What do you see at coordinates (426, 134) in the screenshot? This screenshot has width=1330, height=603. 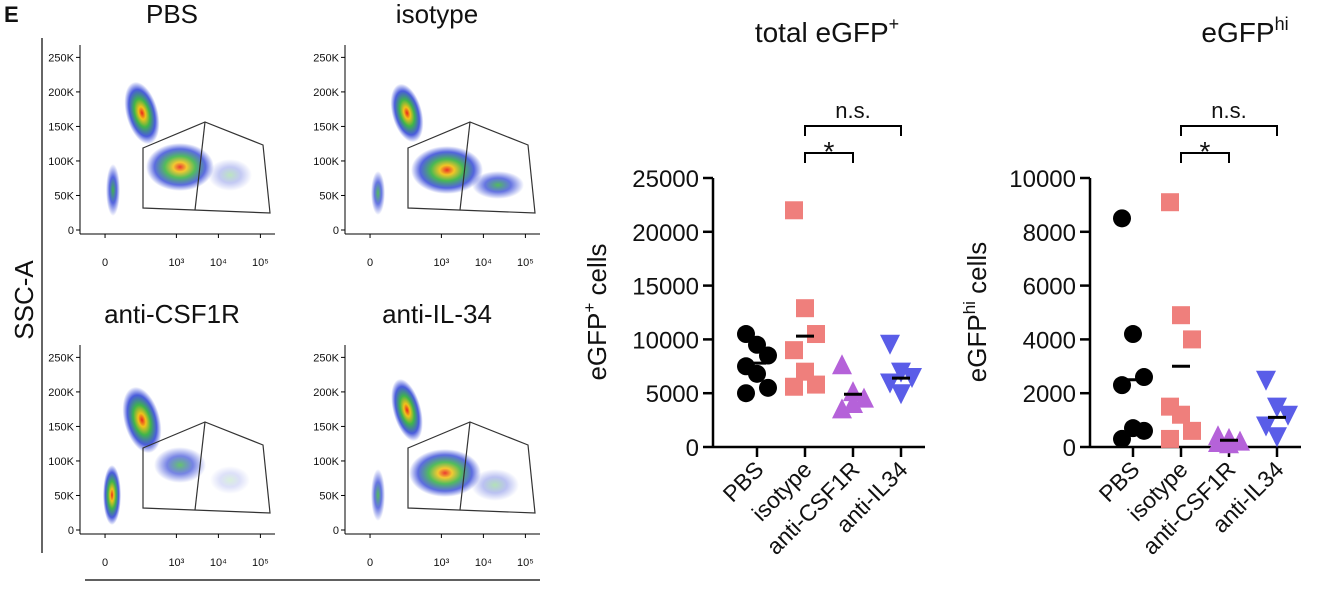 I see `flow-panel: isotype 0 50K 100K 150K 200K 250K 0 10³ 10⁴ 10⁵` at bounding box center [426, 134].